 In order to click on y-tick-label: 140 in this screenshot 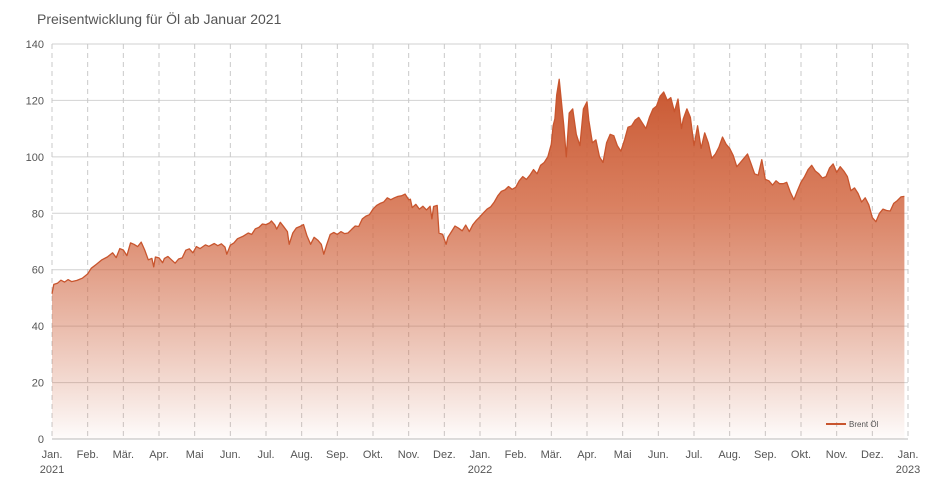, I will do `click(35, 45)`.